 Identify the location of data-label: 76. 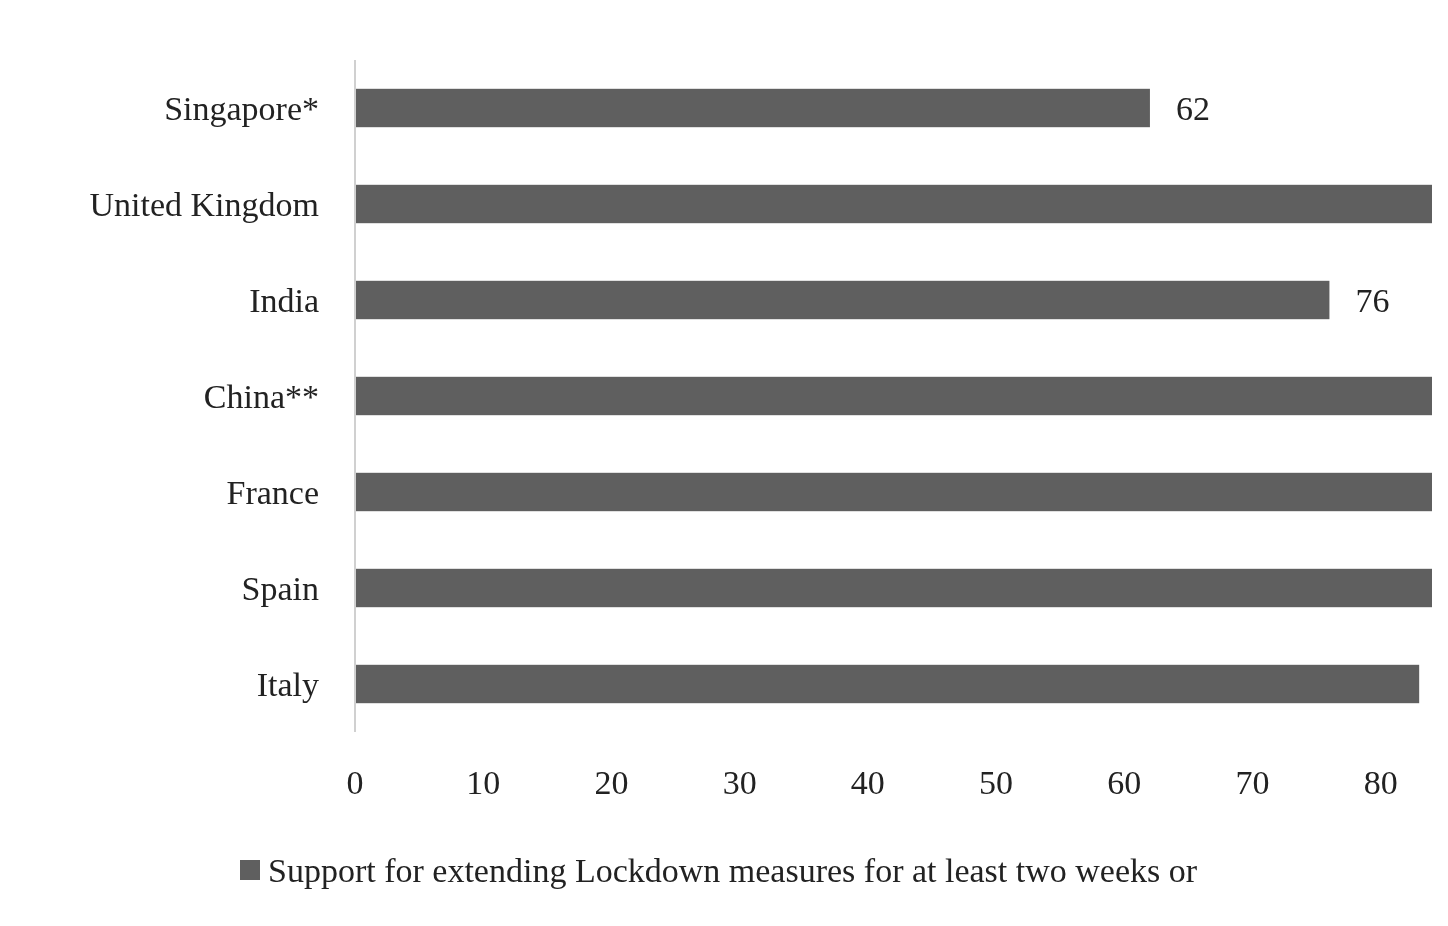
(1372, 300).